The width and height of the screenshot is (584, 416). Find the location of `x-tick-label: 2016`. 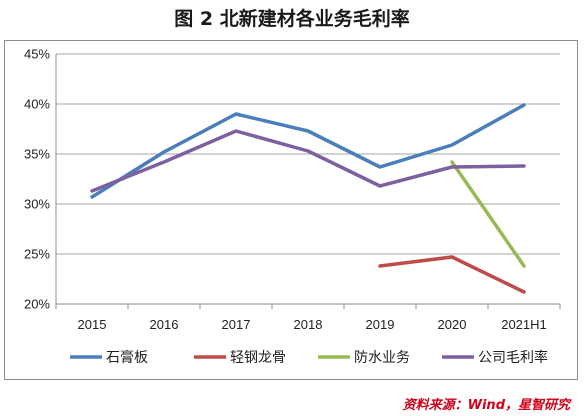

x-tick-label: 2016 is located at coordinates (164, 324).